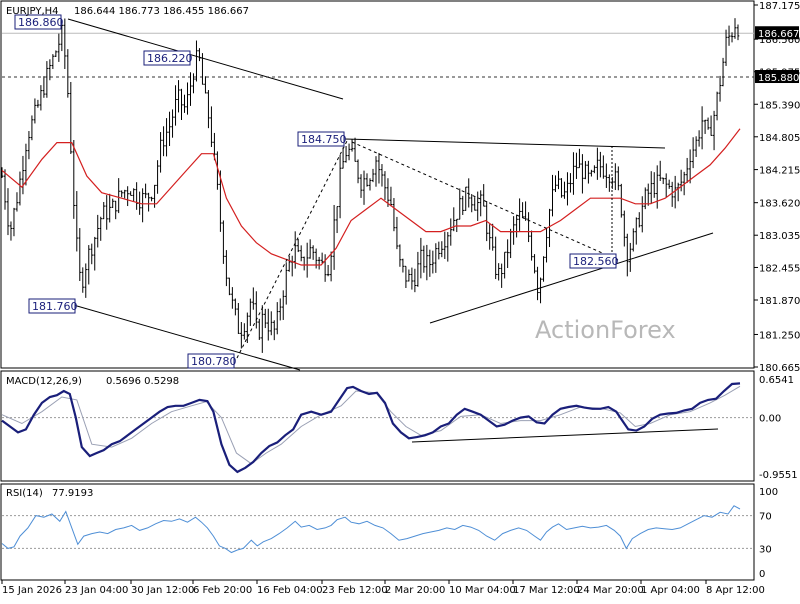 This screenshot has height=604, width=800. What do you see at coordinates (205, 59) in the screenshot?
I see `upper-channel-line` at bounding box center [205, 59].